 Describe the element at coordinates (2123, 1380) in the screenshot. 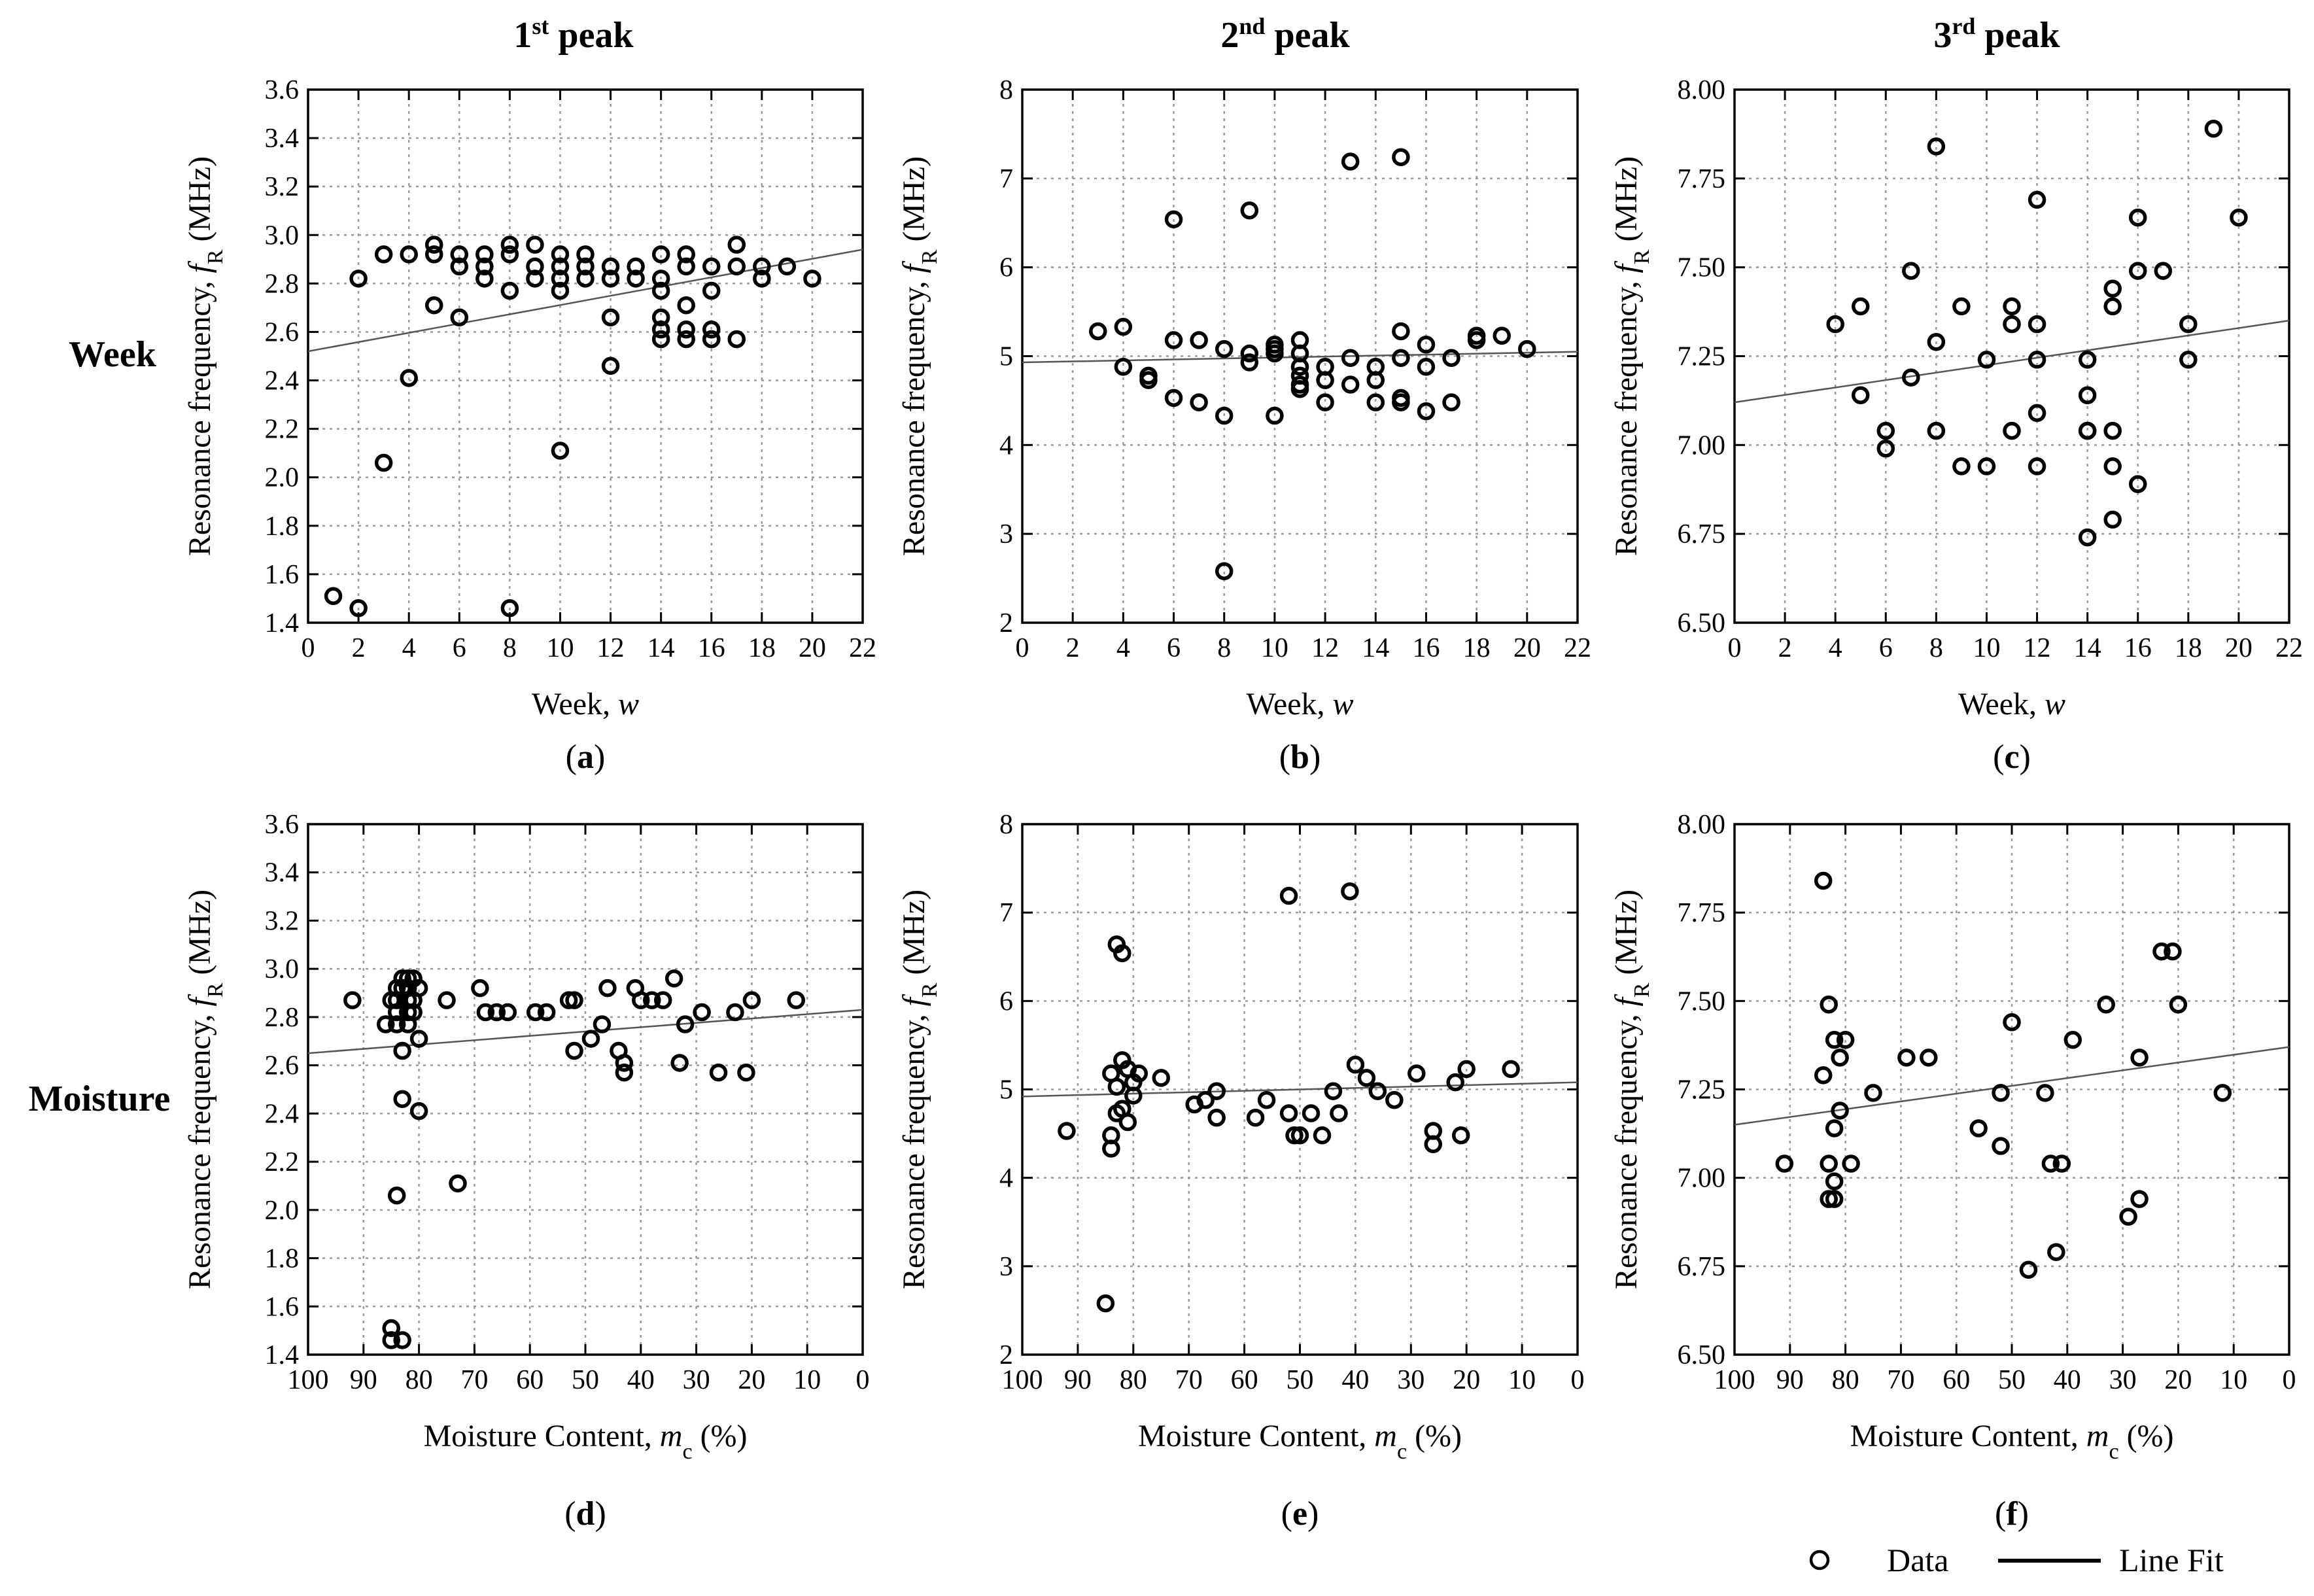

I see `x-tick-label: 30` at that location.